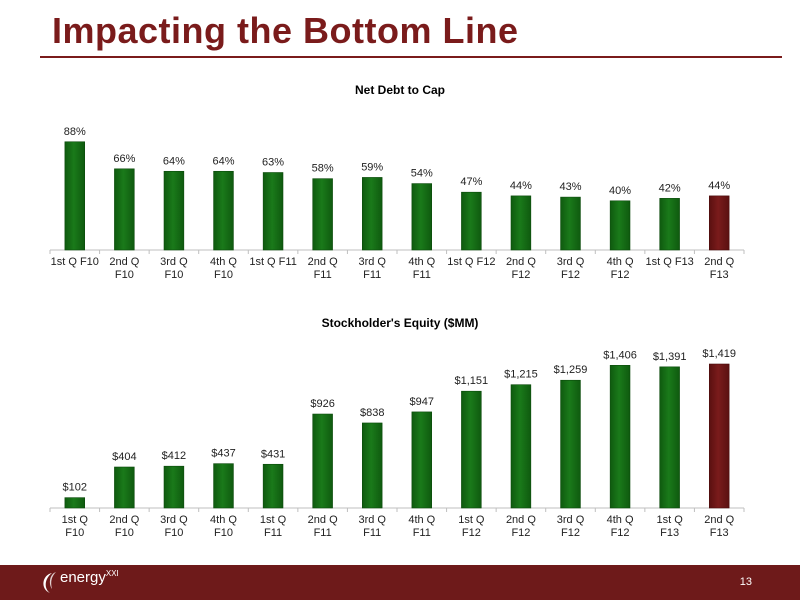  What do you see at coordinates (323, 169) in the screenshot?
I see `data-label: 58%` at bounding box center [323, 169].